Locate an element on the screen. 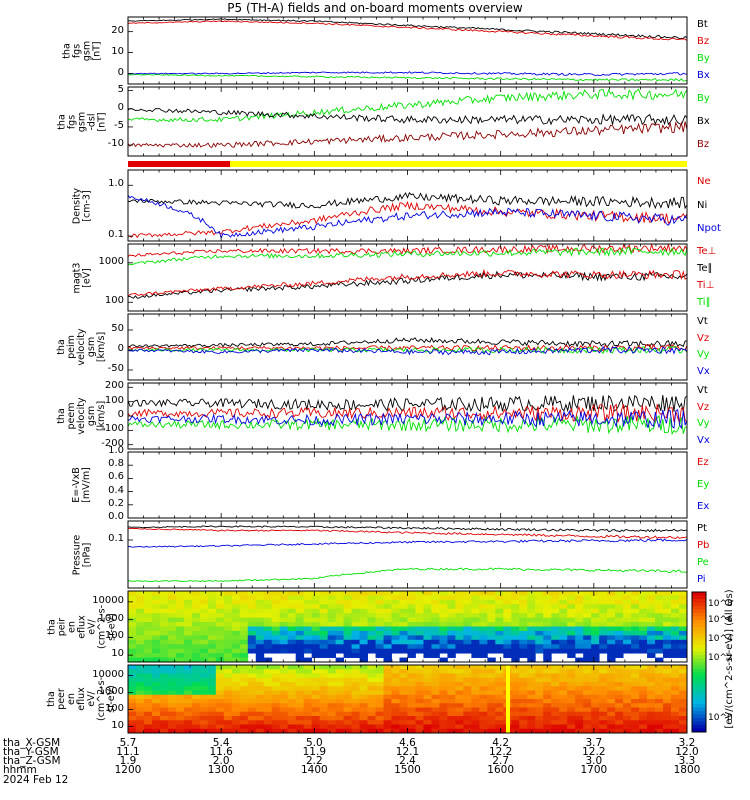  series-peem_v-vx is located at coordinates (407, 419).